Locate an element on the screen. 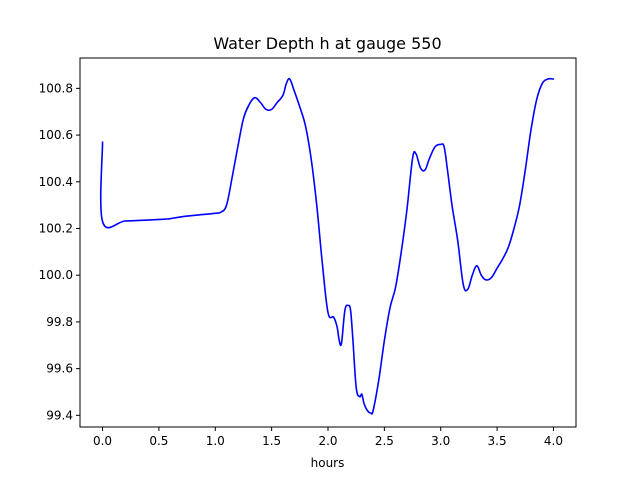  y-tick-label: 99.8 is located at coordinates (59, 322).